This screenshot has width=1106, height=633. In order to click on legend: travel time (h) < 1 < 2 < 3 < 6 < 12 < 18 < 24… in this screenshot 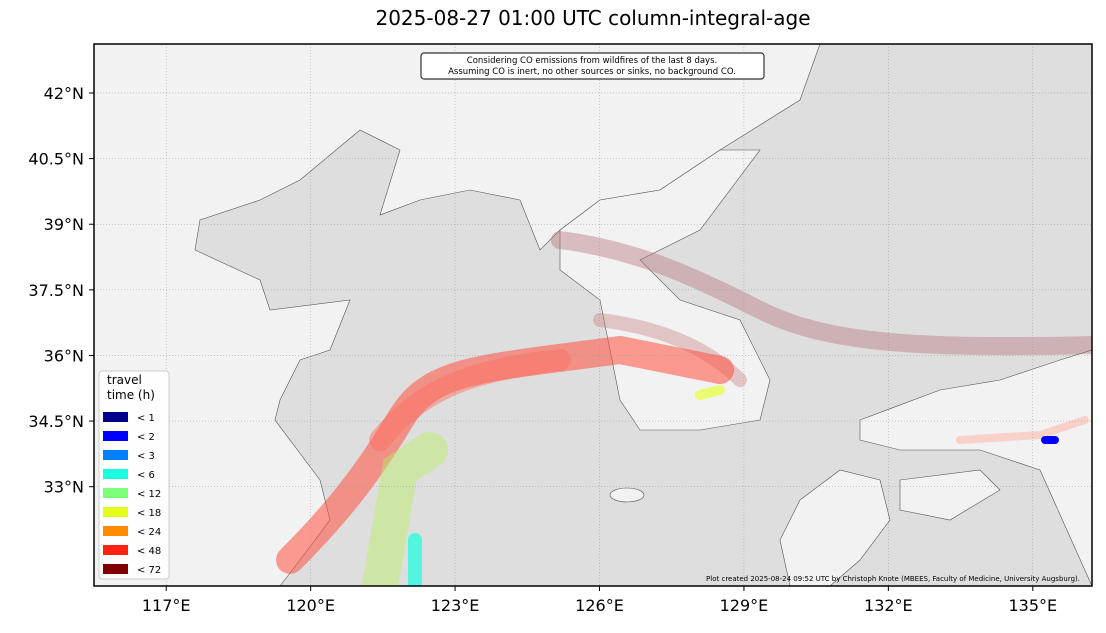, I will do `click(134, 475)`.